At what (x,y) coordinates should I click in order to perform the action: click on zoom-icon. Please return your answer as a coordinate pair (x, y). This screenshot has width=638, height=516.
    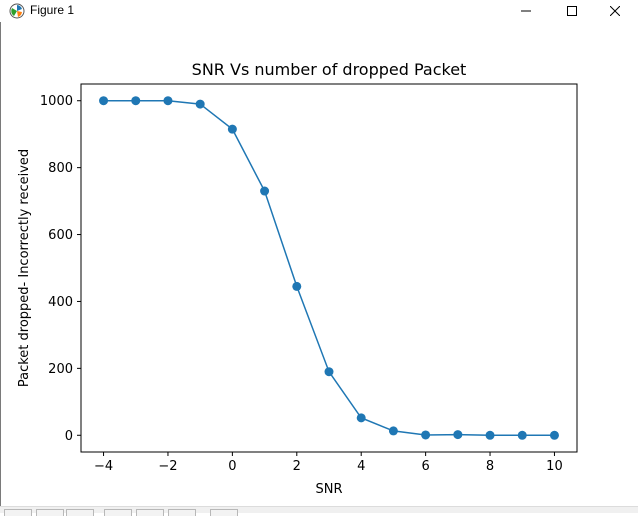
    Looking at the image, I should click on (150, 512).